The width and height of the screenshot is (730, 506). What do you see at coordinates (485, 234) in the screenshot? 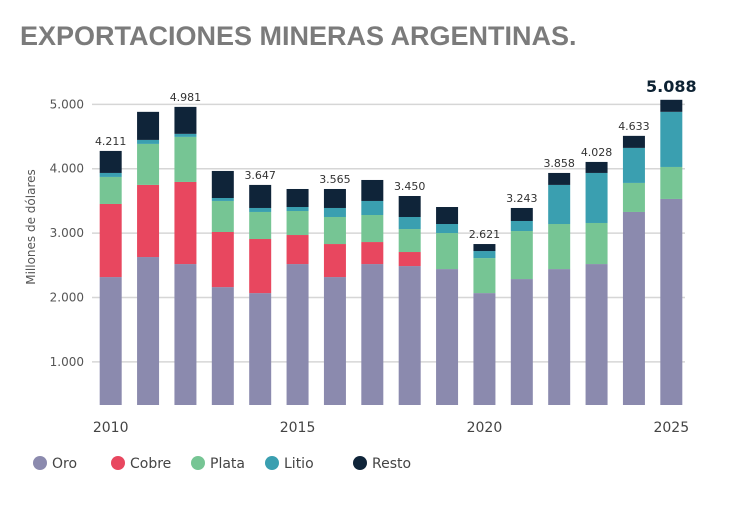
I see `data-label: 2.621` at bounding box center [485, 234].